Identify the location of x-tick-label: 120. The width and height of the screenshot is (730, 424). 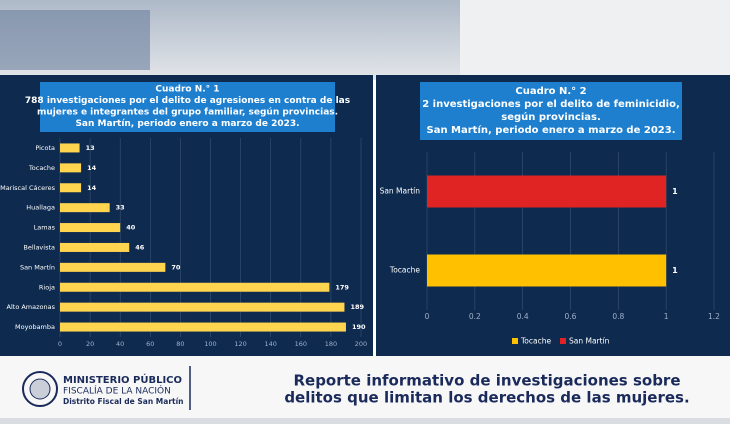
(240, 344).